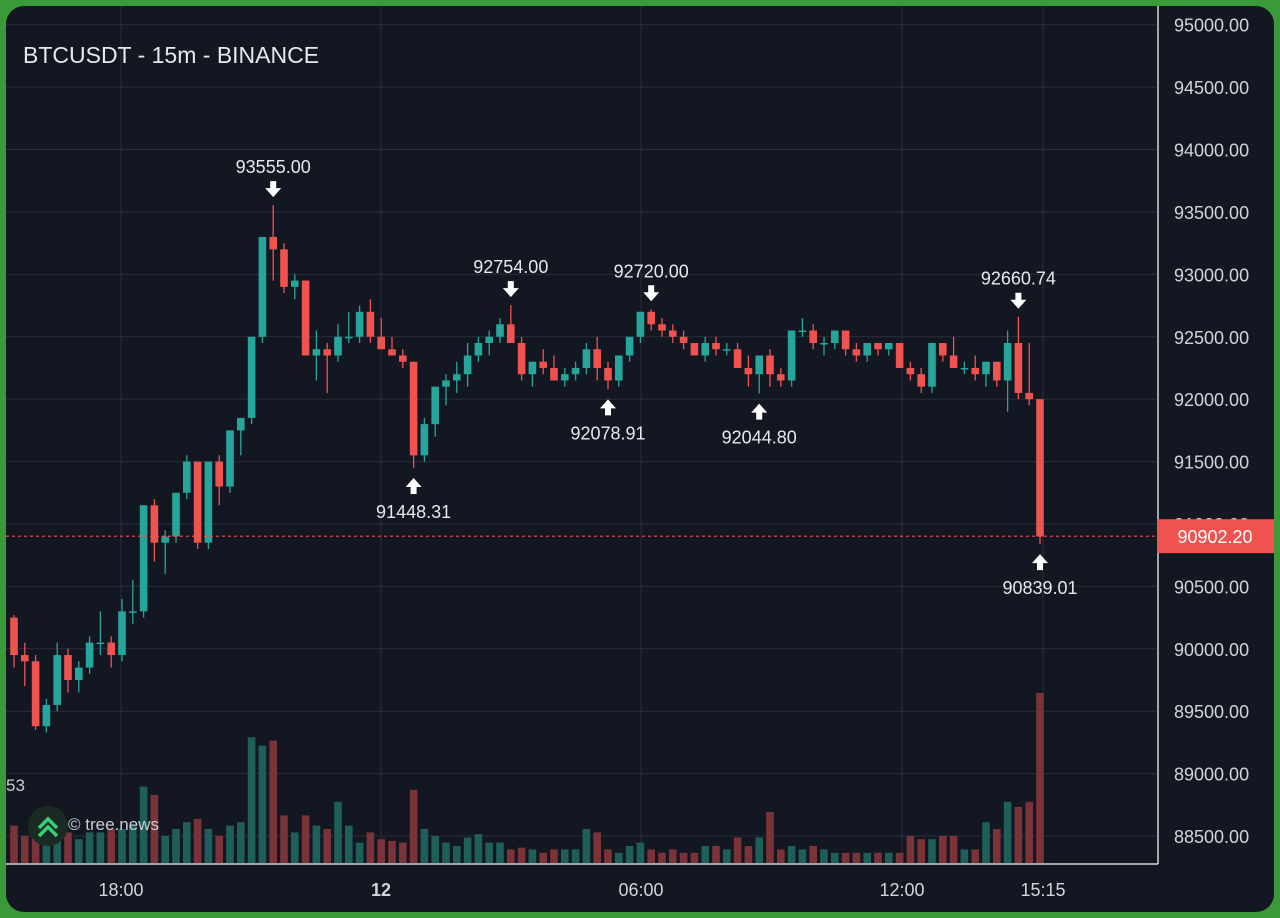 Image resolution: width=1280 pixels, height=918 pixels. Describe the element at coordinates (901, 890) in the screenshot. I see `x-tick-label: 12:00` at that location.